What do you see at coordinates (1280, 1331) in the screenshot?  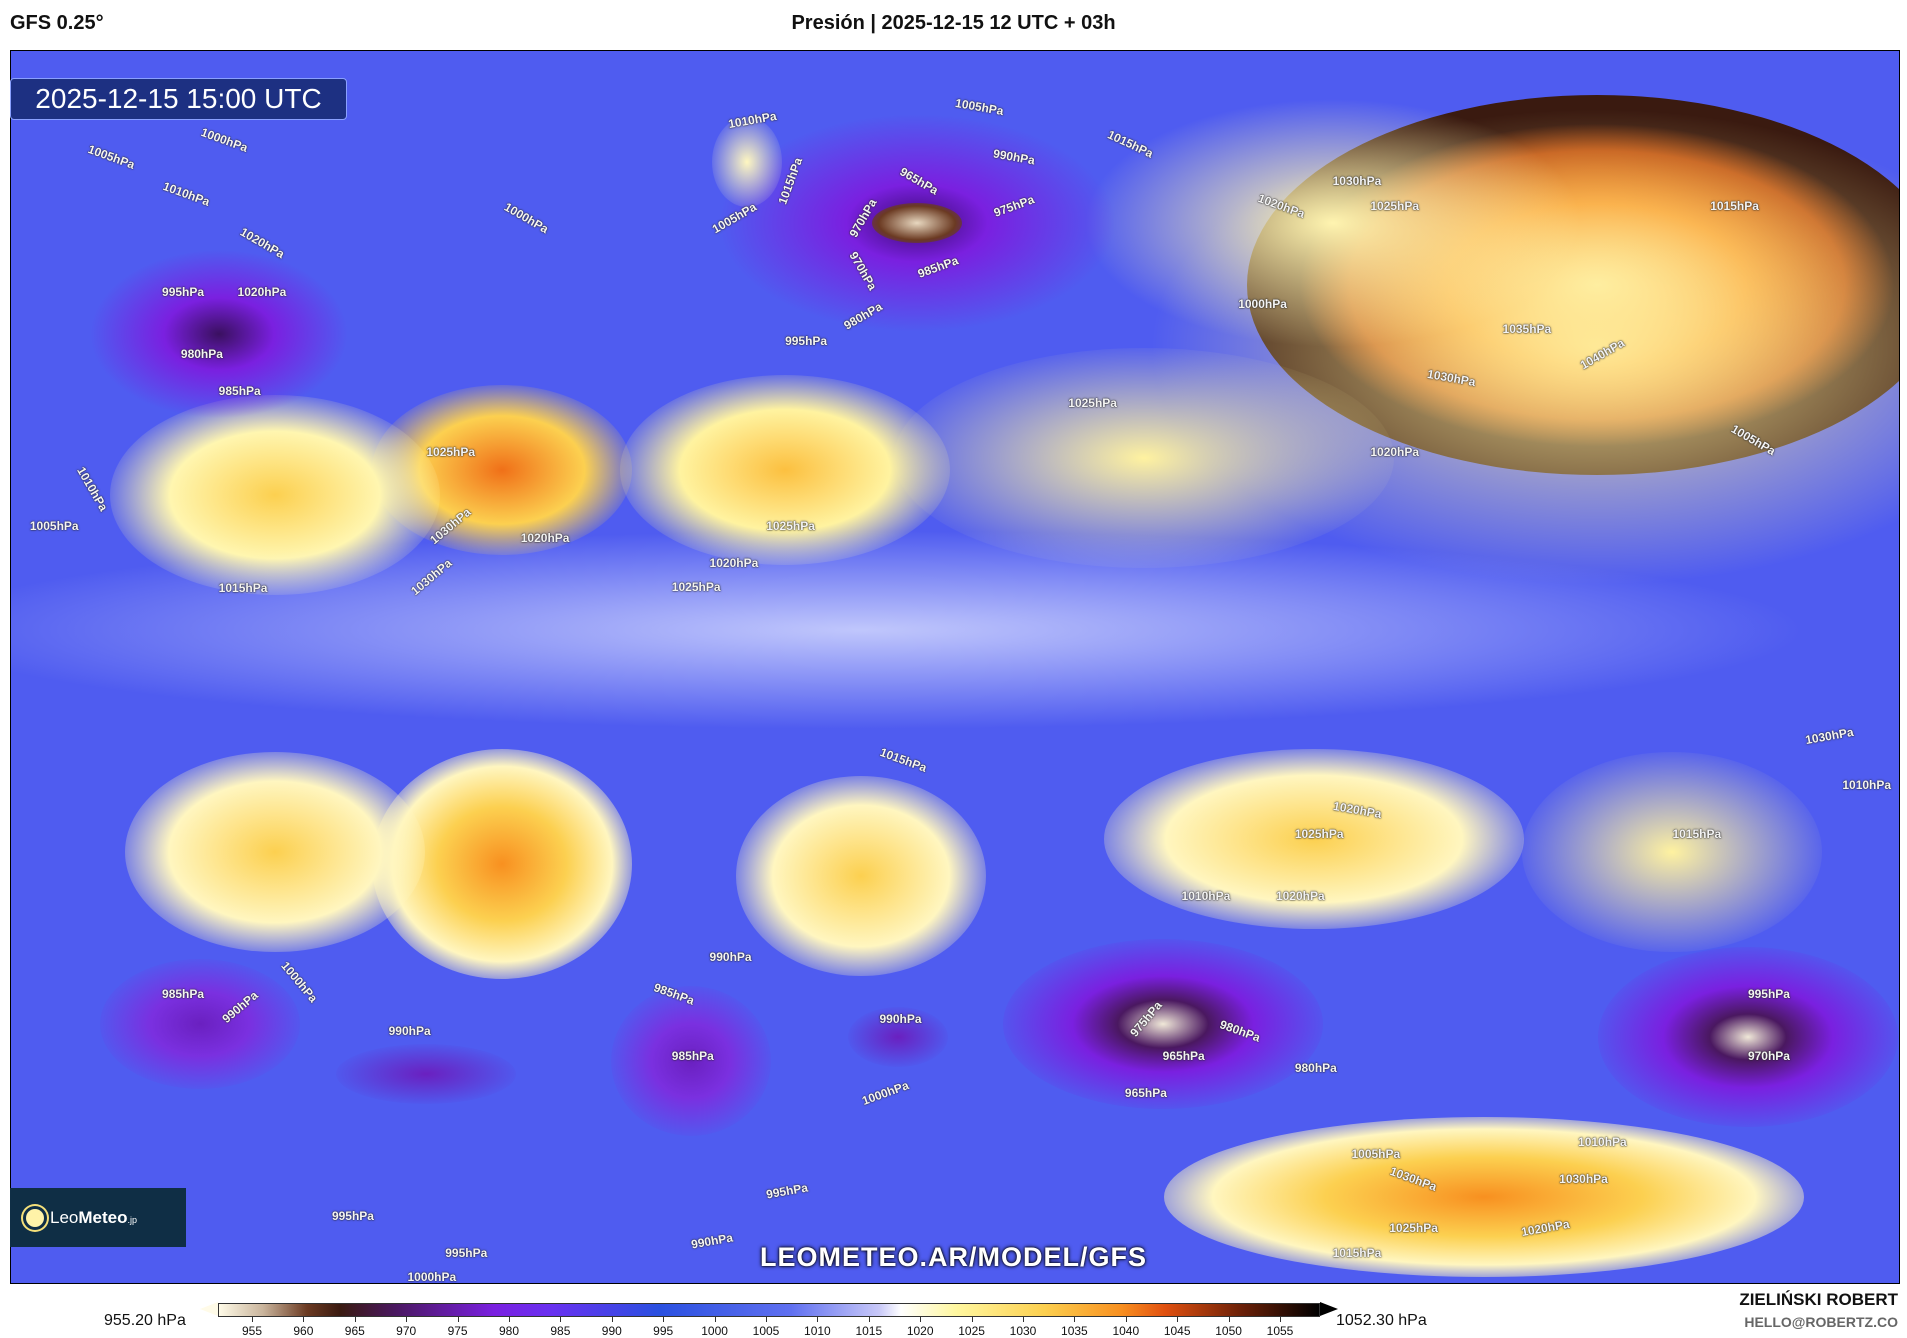 I see `colorbar-tick-label: 1055` at bounding box center [1280, 1331].